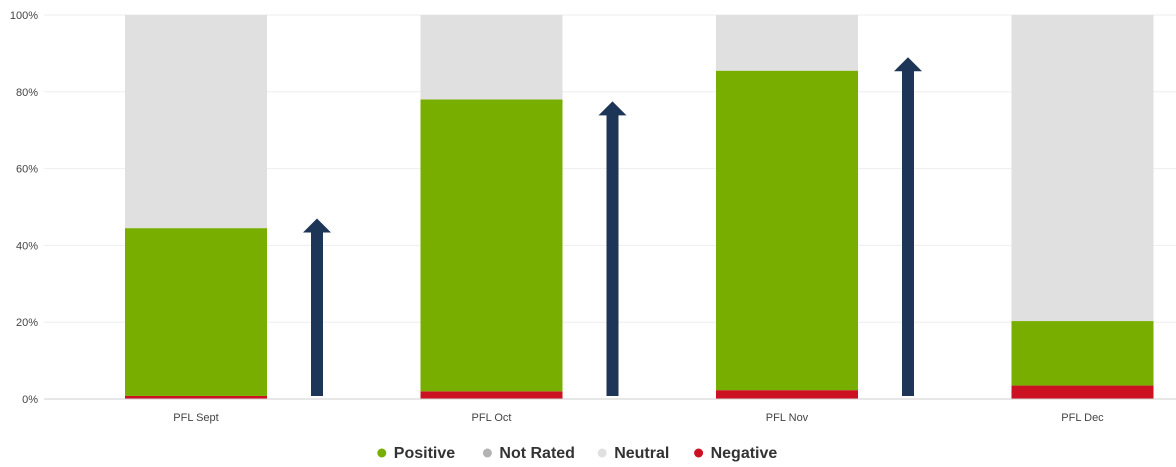  I want to click on bar-negative-pfl-nov, so click(787, 394).